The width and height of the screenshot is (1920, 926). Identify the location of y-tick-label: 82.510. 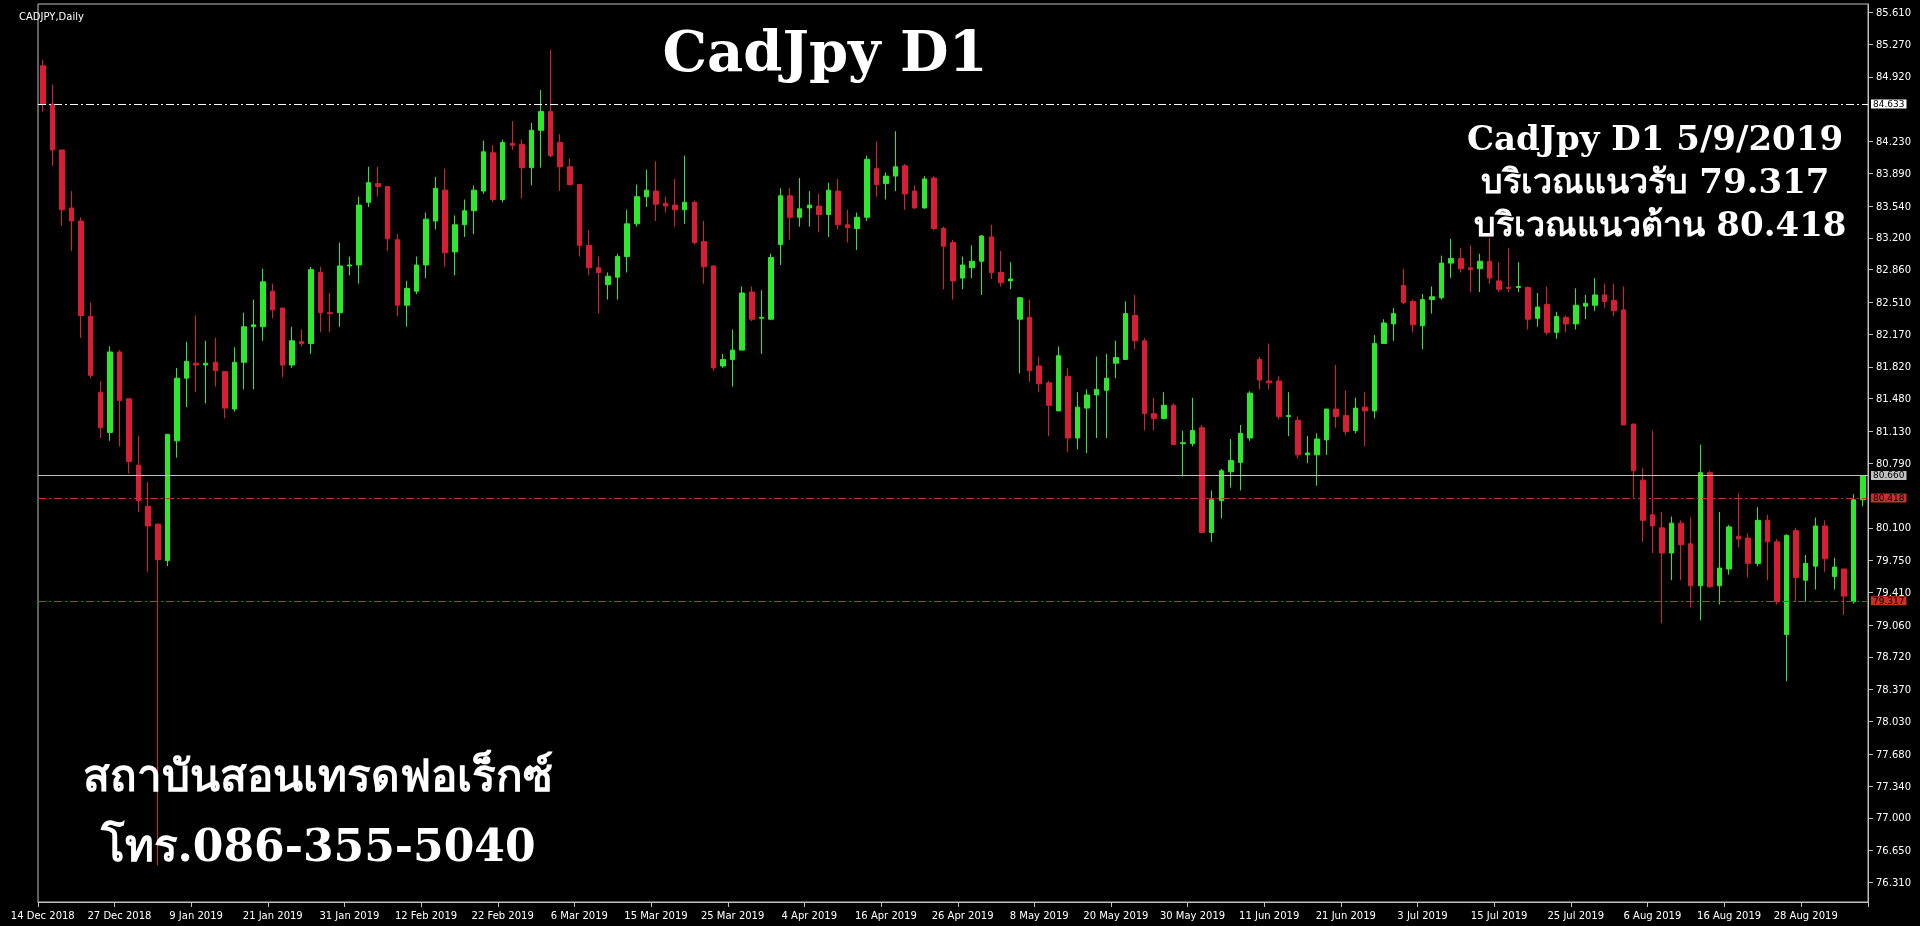
(1893, 302).